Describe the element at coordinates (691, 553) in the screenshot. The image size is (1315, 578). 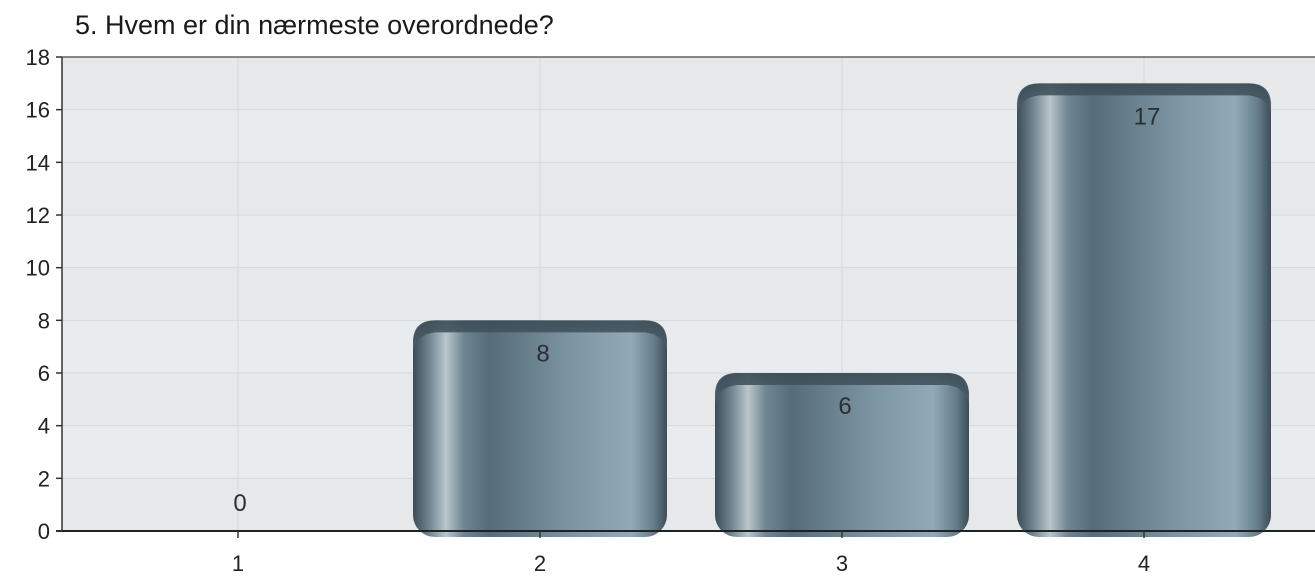
I see `x-axis-ticks: 1 2 3 4` at that location.